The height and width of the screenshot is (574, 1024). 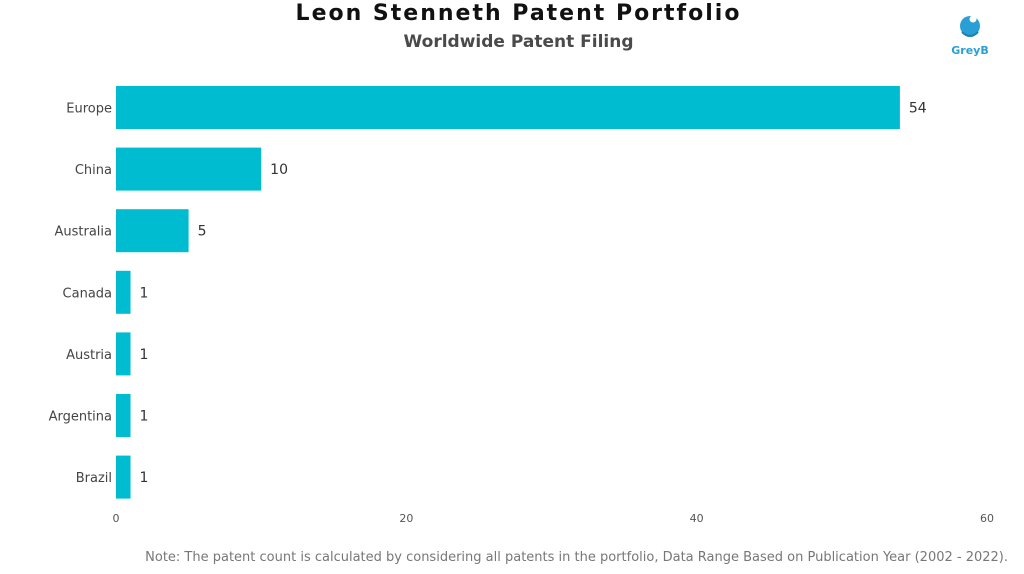 What do you see at coordinates (89, 355) in the screenshot?
I see `category-label-austria: Austria` at bounding box center [89, 355].